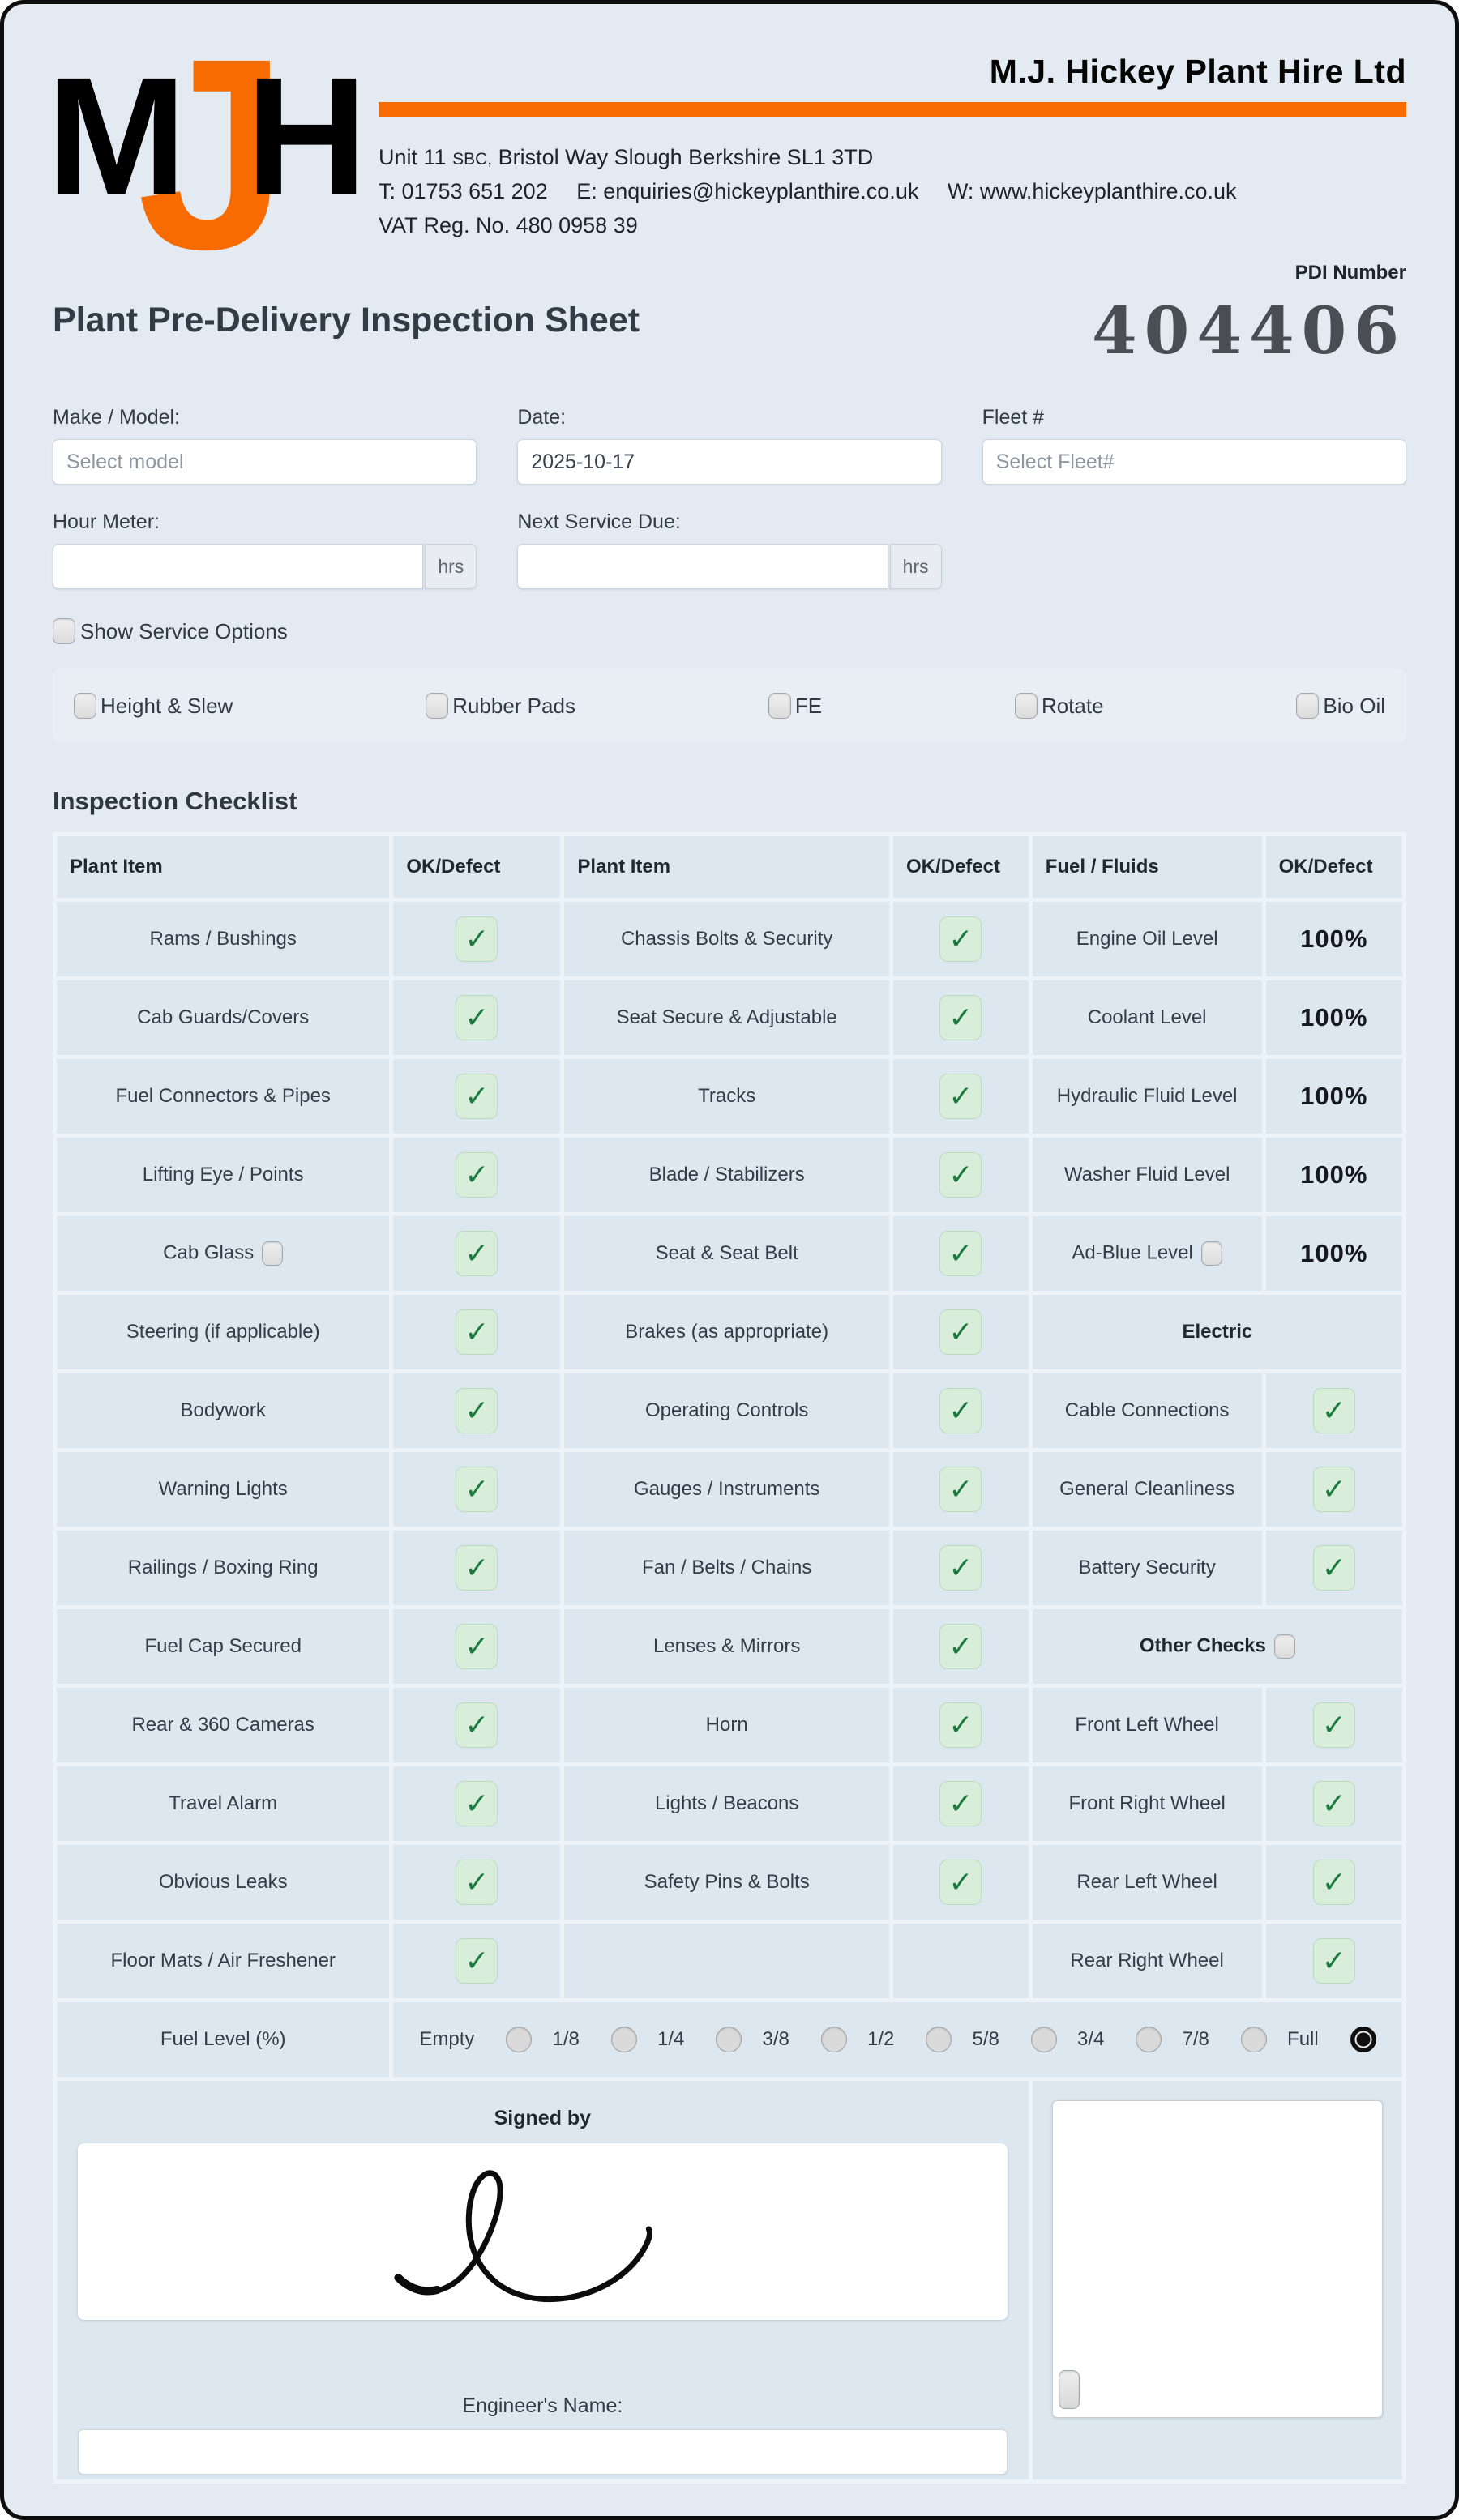 The height and width of the screenshot is (2520, 1459). Describe the element at coordinates (543, 2118) in the screenshot. I see `signed-by-label: Signed by` at that location.